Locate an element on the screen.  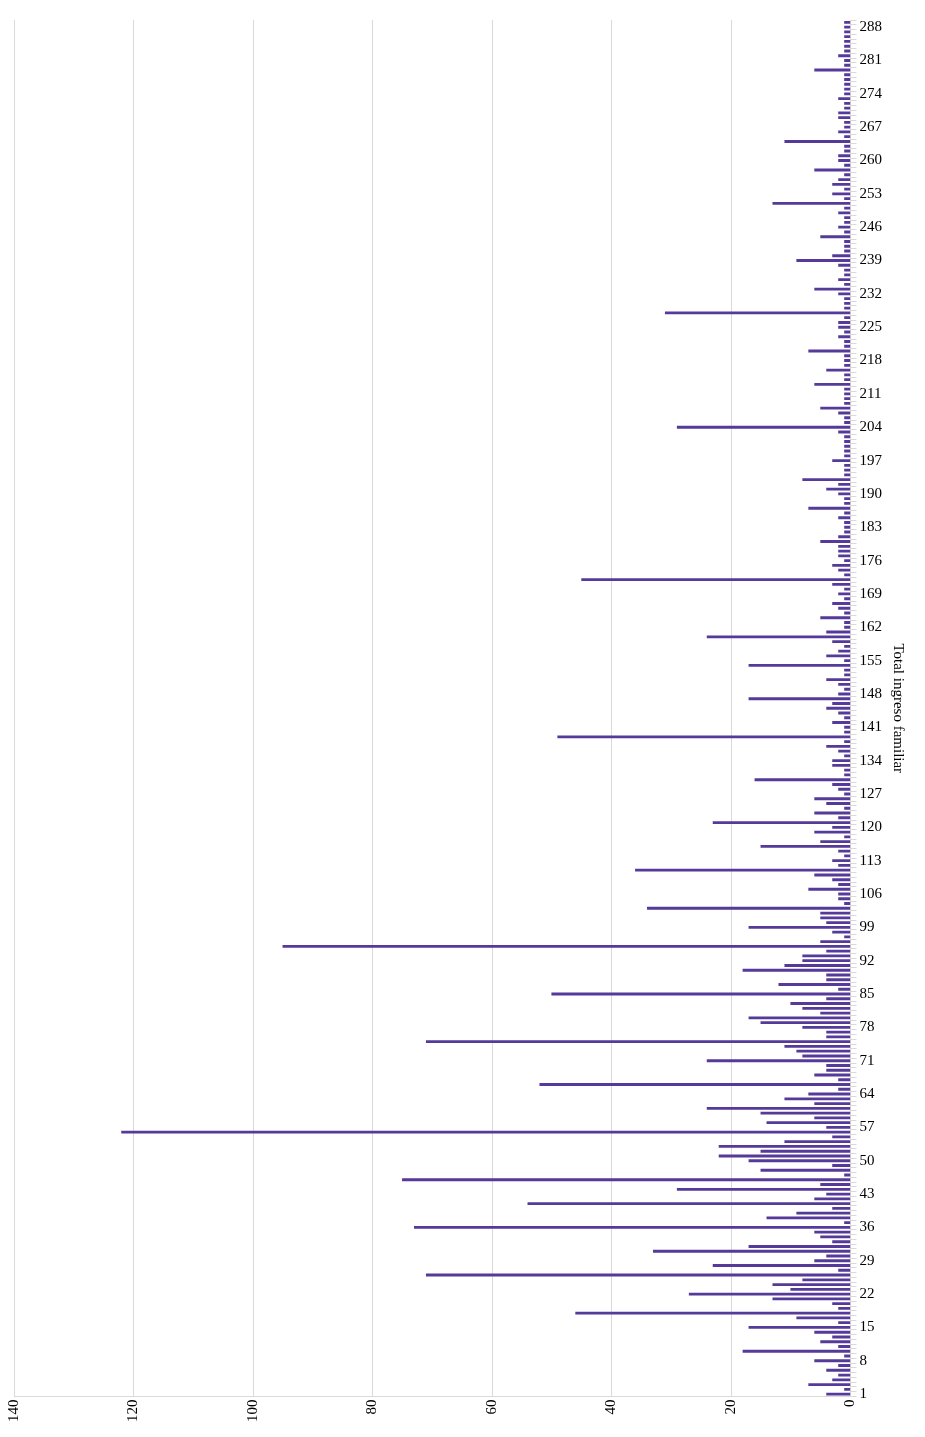
x-tick-label: 60 is located at coordinates (490, 1407).